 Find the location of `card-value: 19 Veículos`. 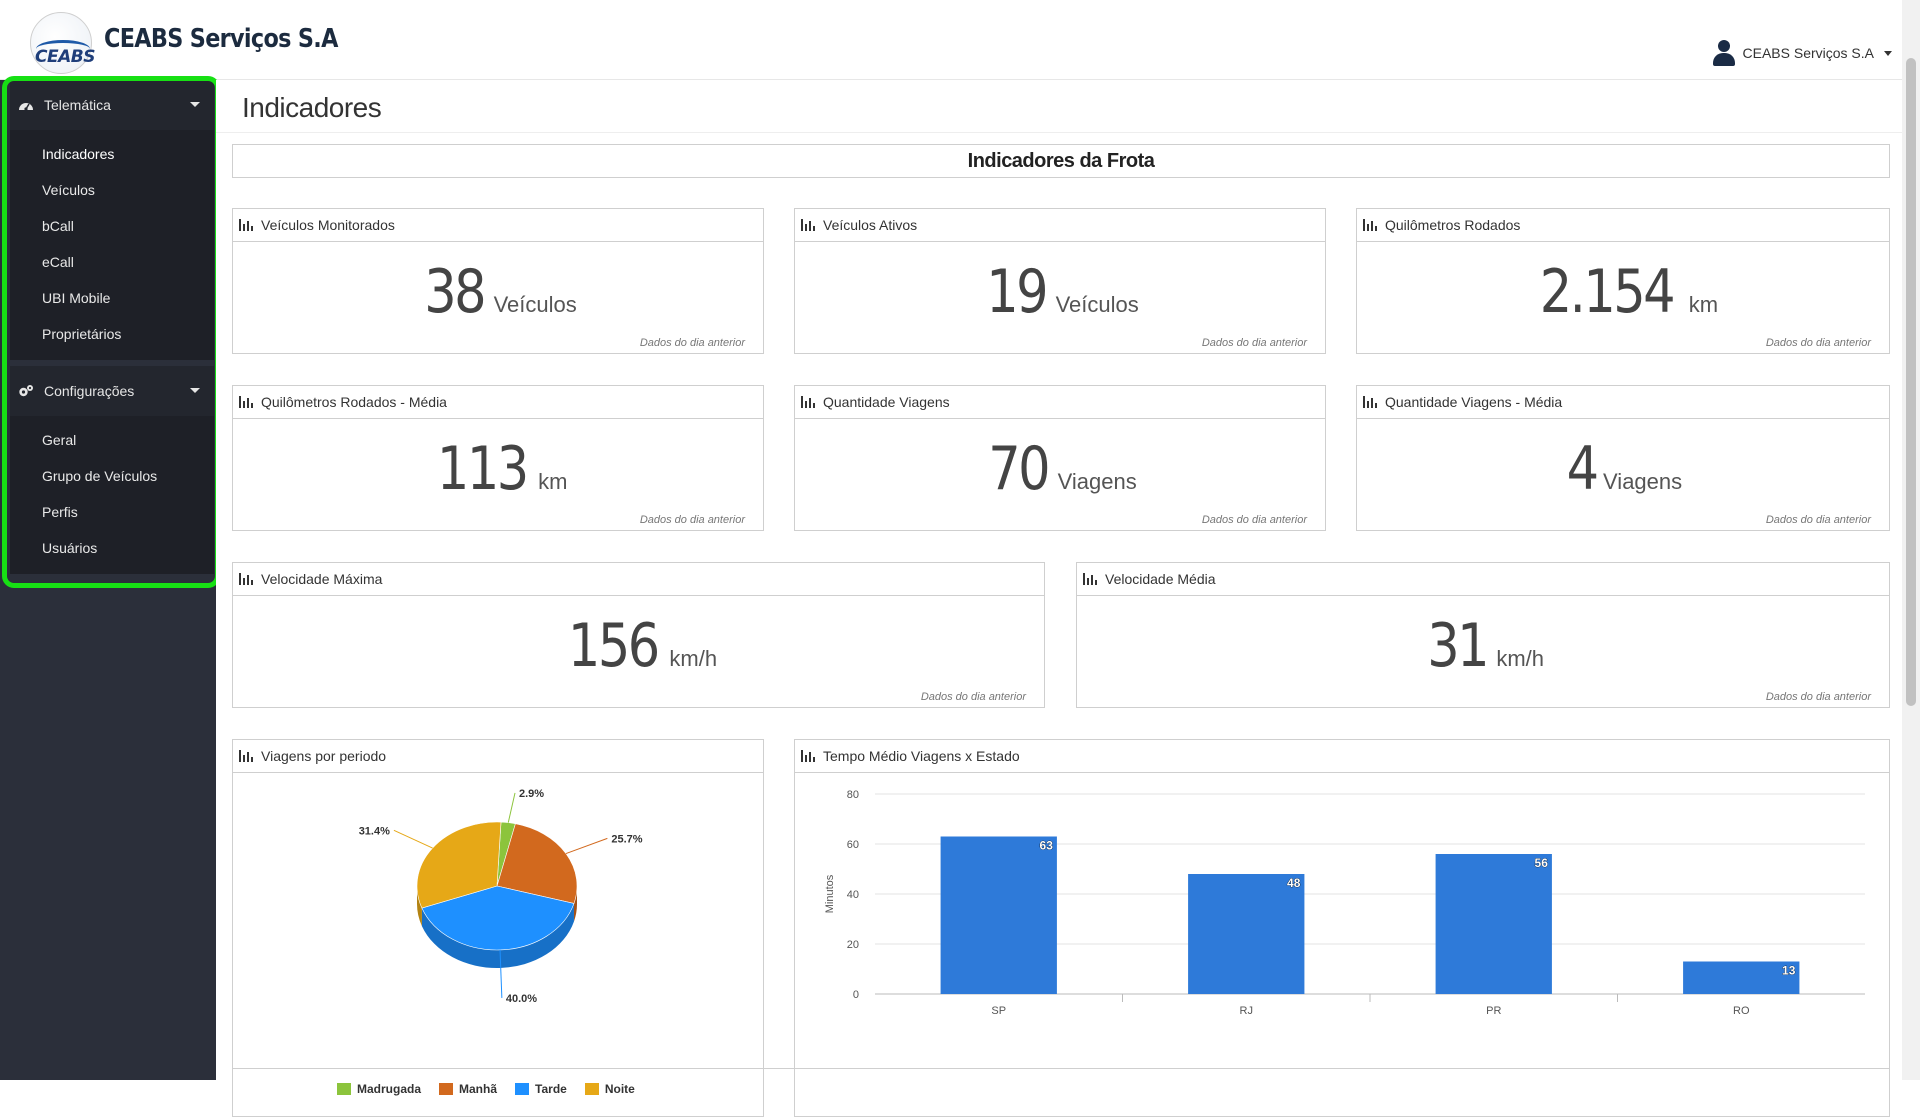

card-value: 19 Veículos is located at coordinates (1060, 292).